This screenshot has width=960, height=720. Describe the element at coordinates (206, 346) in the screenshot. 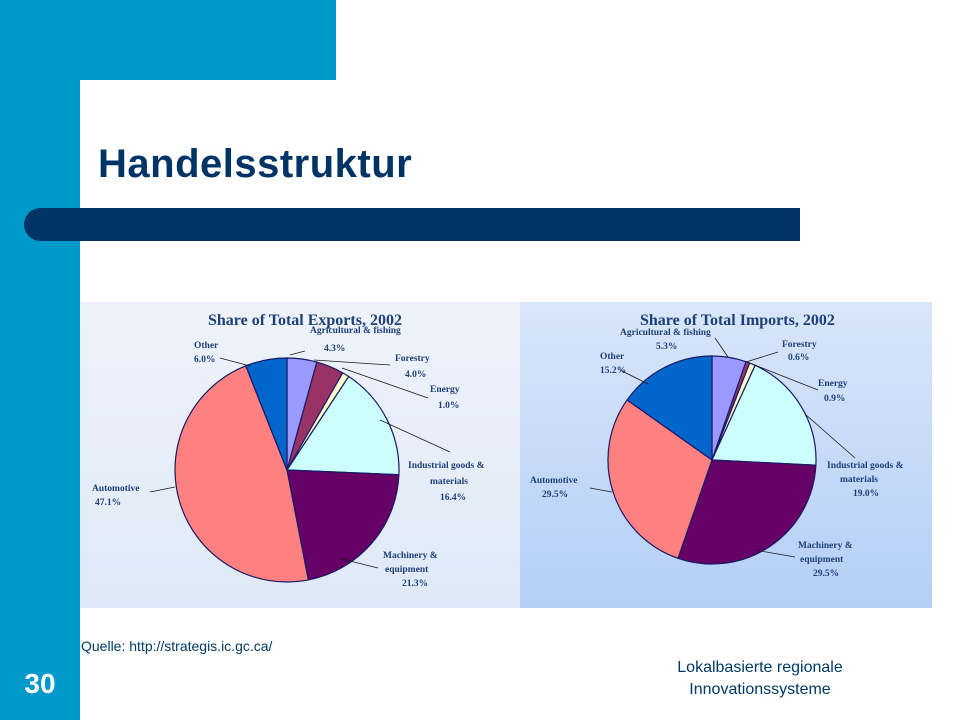

I see `exports-label-other: Other` at that location.